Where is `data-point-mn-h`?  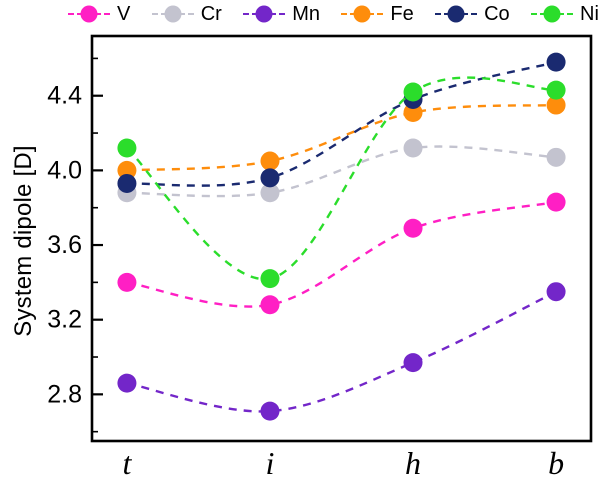
data-point-mn-h is located at coordinates (413, 363).